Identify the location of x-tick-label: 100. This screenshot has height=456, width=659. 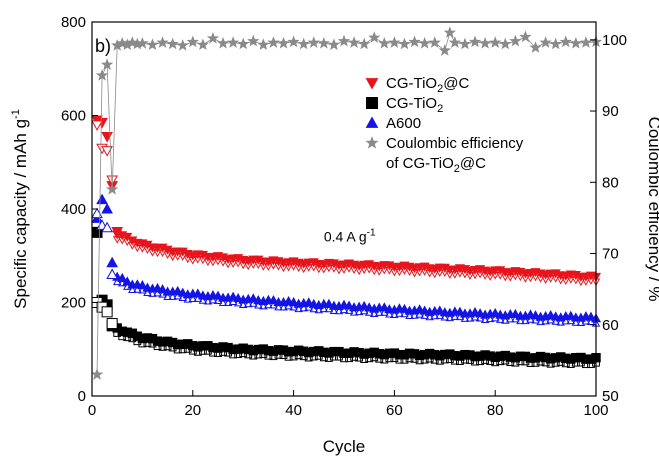
(595, 410).